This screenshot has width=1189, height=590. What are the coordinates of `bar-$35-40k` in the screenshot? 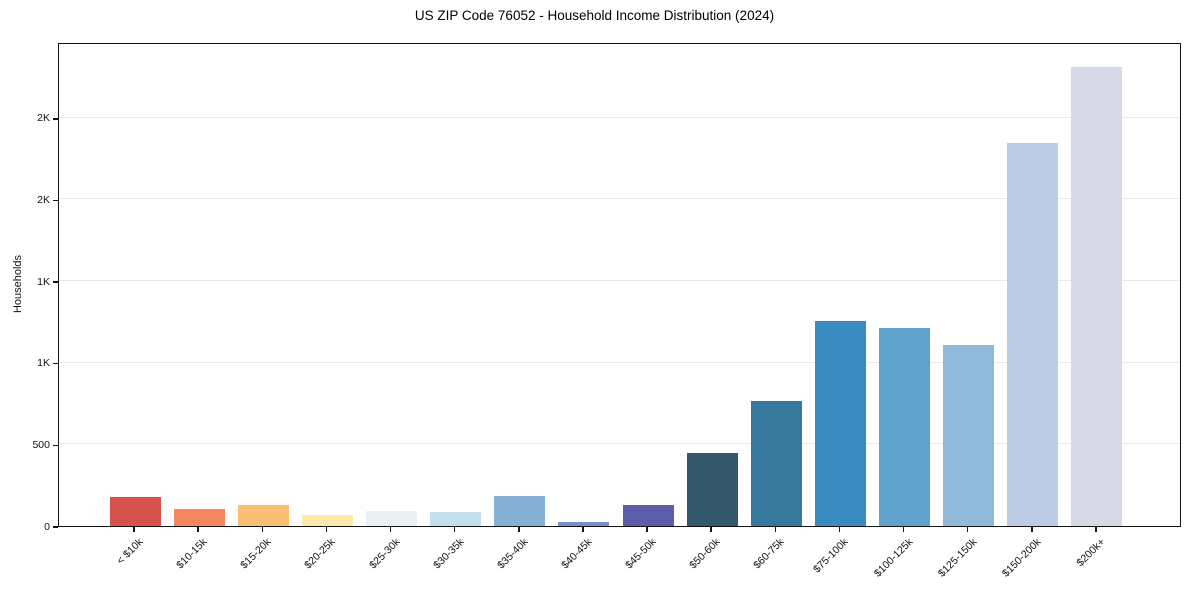 It's located at (520, 510).